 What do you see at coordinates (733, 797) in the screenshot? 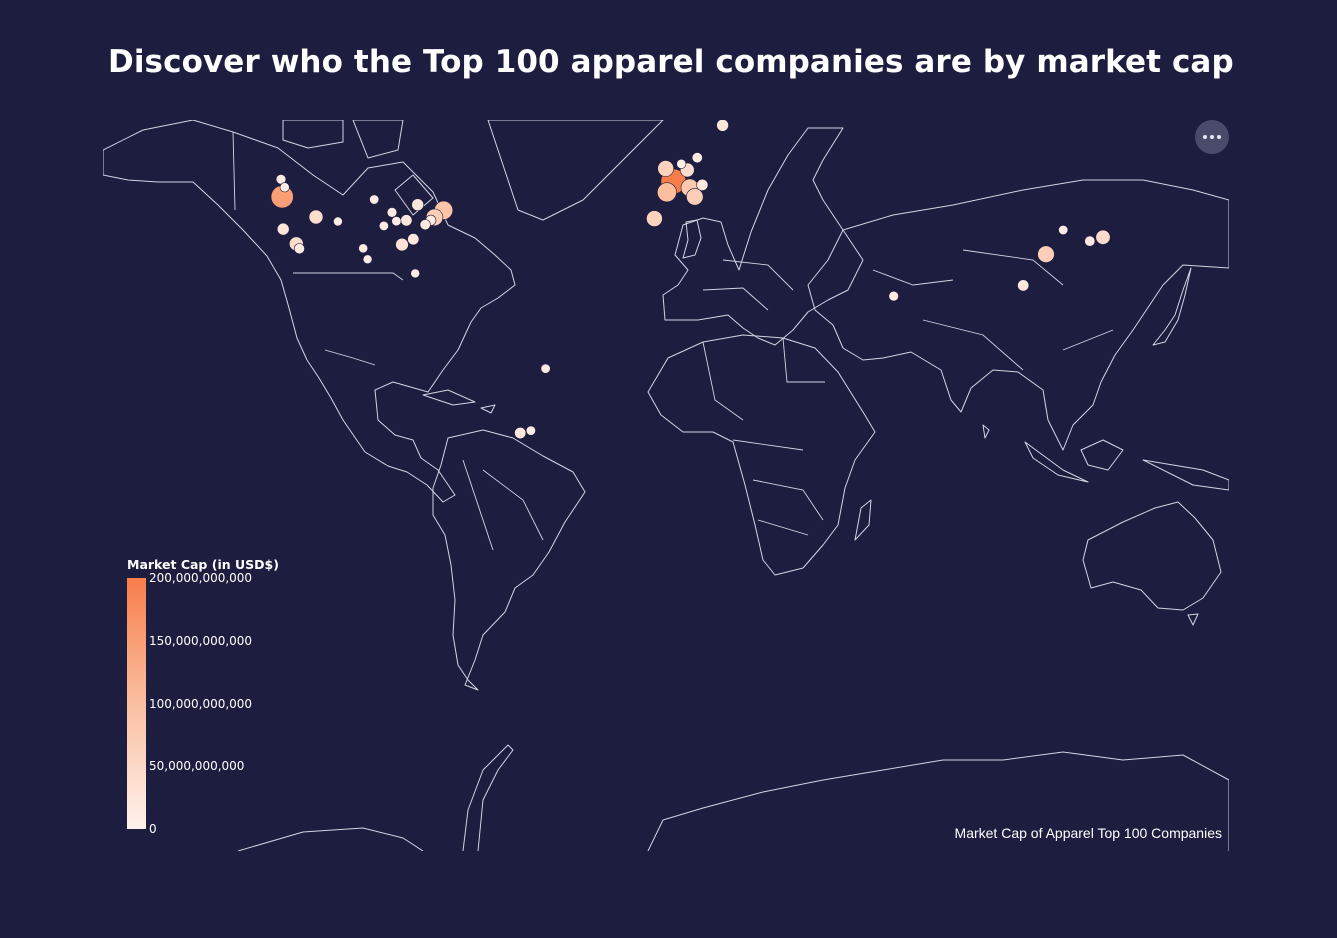
I see `antarctica-outline` at bounding box center [733, 797].